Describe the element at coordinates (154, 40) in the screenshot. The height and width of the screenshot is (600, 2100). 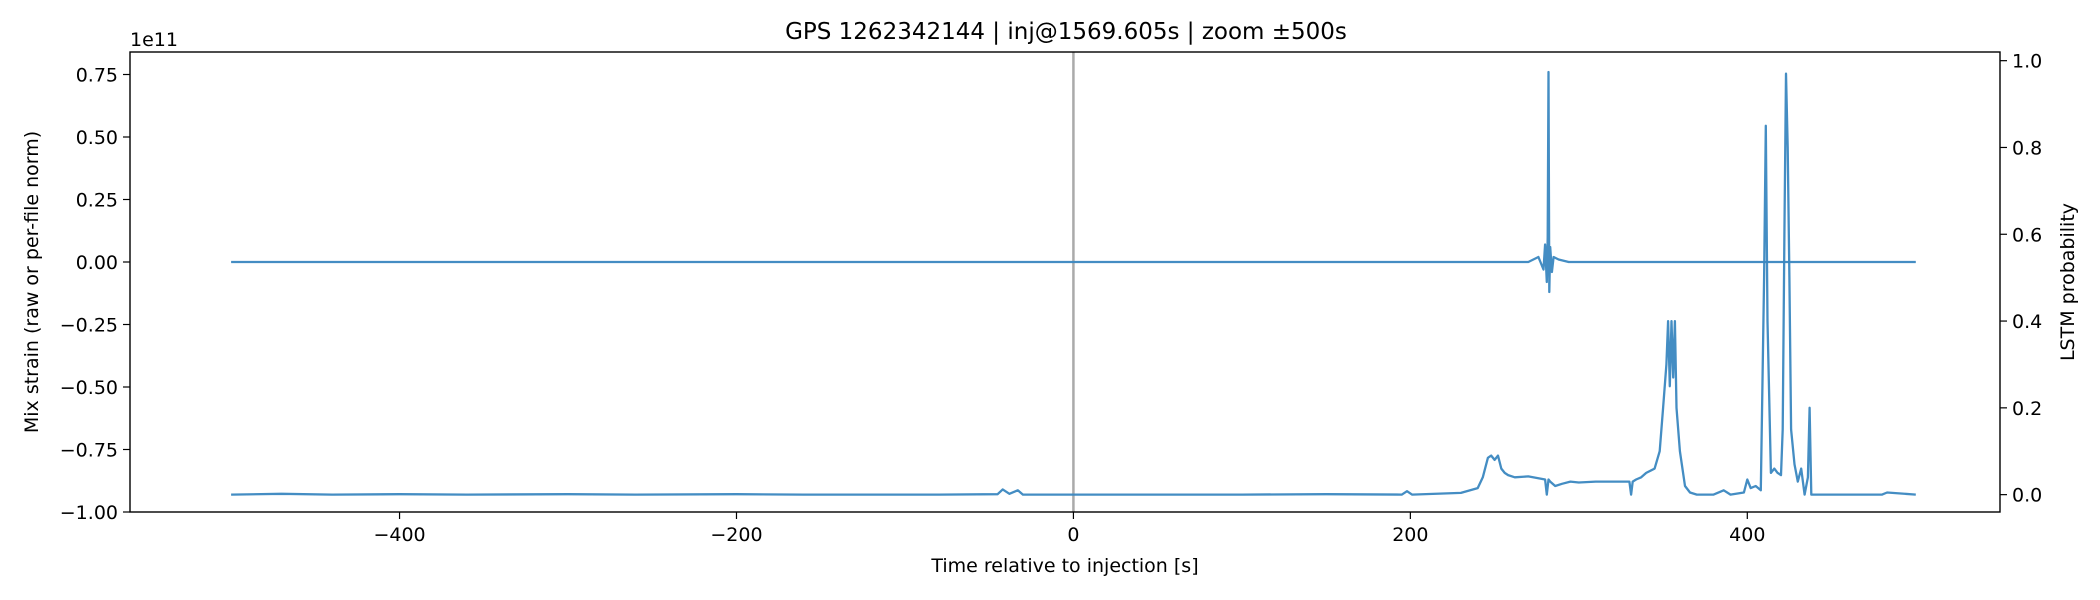
I see `left-axis-offset-text: 1e11` at that location.